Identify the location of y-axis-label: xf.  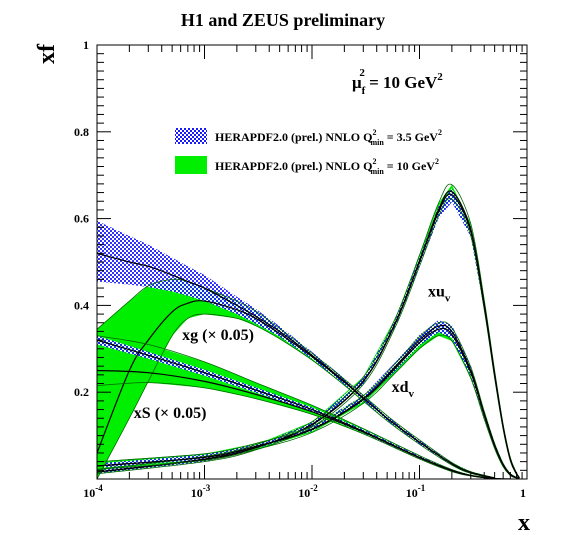
(47, 53).